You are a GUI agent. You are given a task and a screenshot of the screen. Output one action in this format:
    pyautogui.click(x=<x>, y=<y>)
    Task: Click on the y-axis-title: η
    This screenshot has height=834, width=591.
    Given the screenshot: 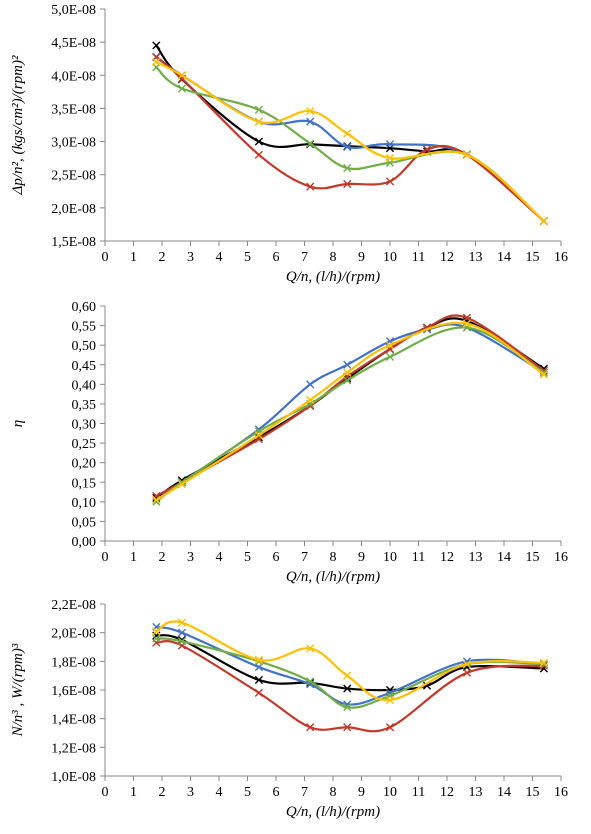 What is the action you would take?
    pyautogui.click(x=18, y=423)
    